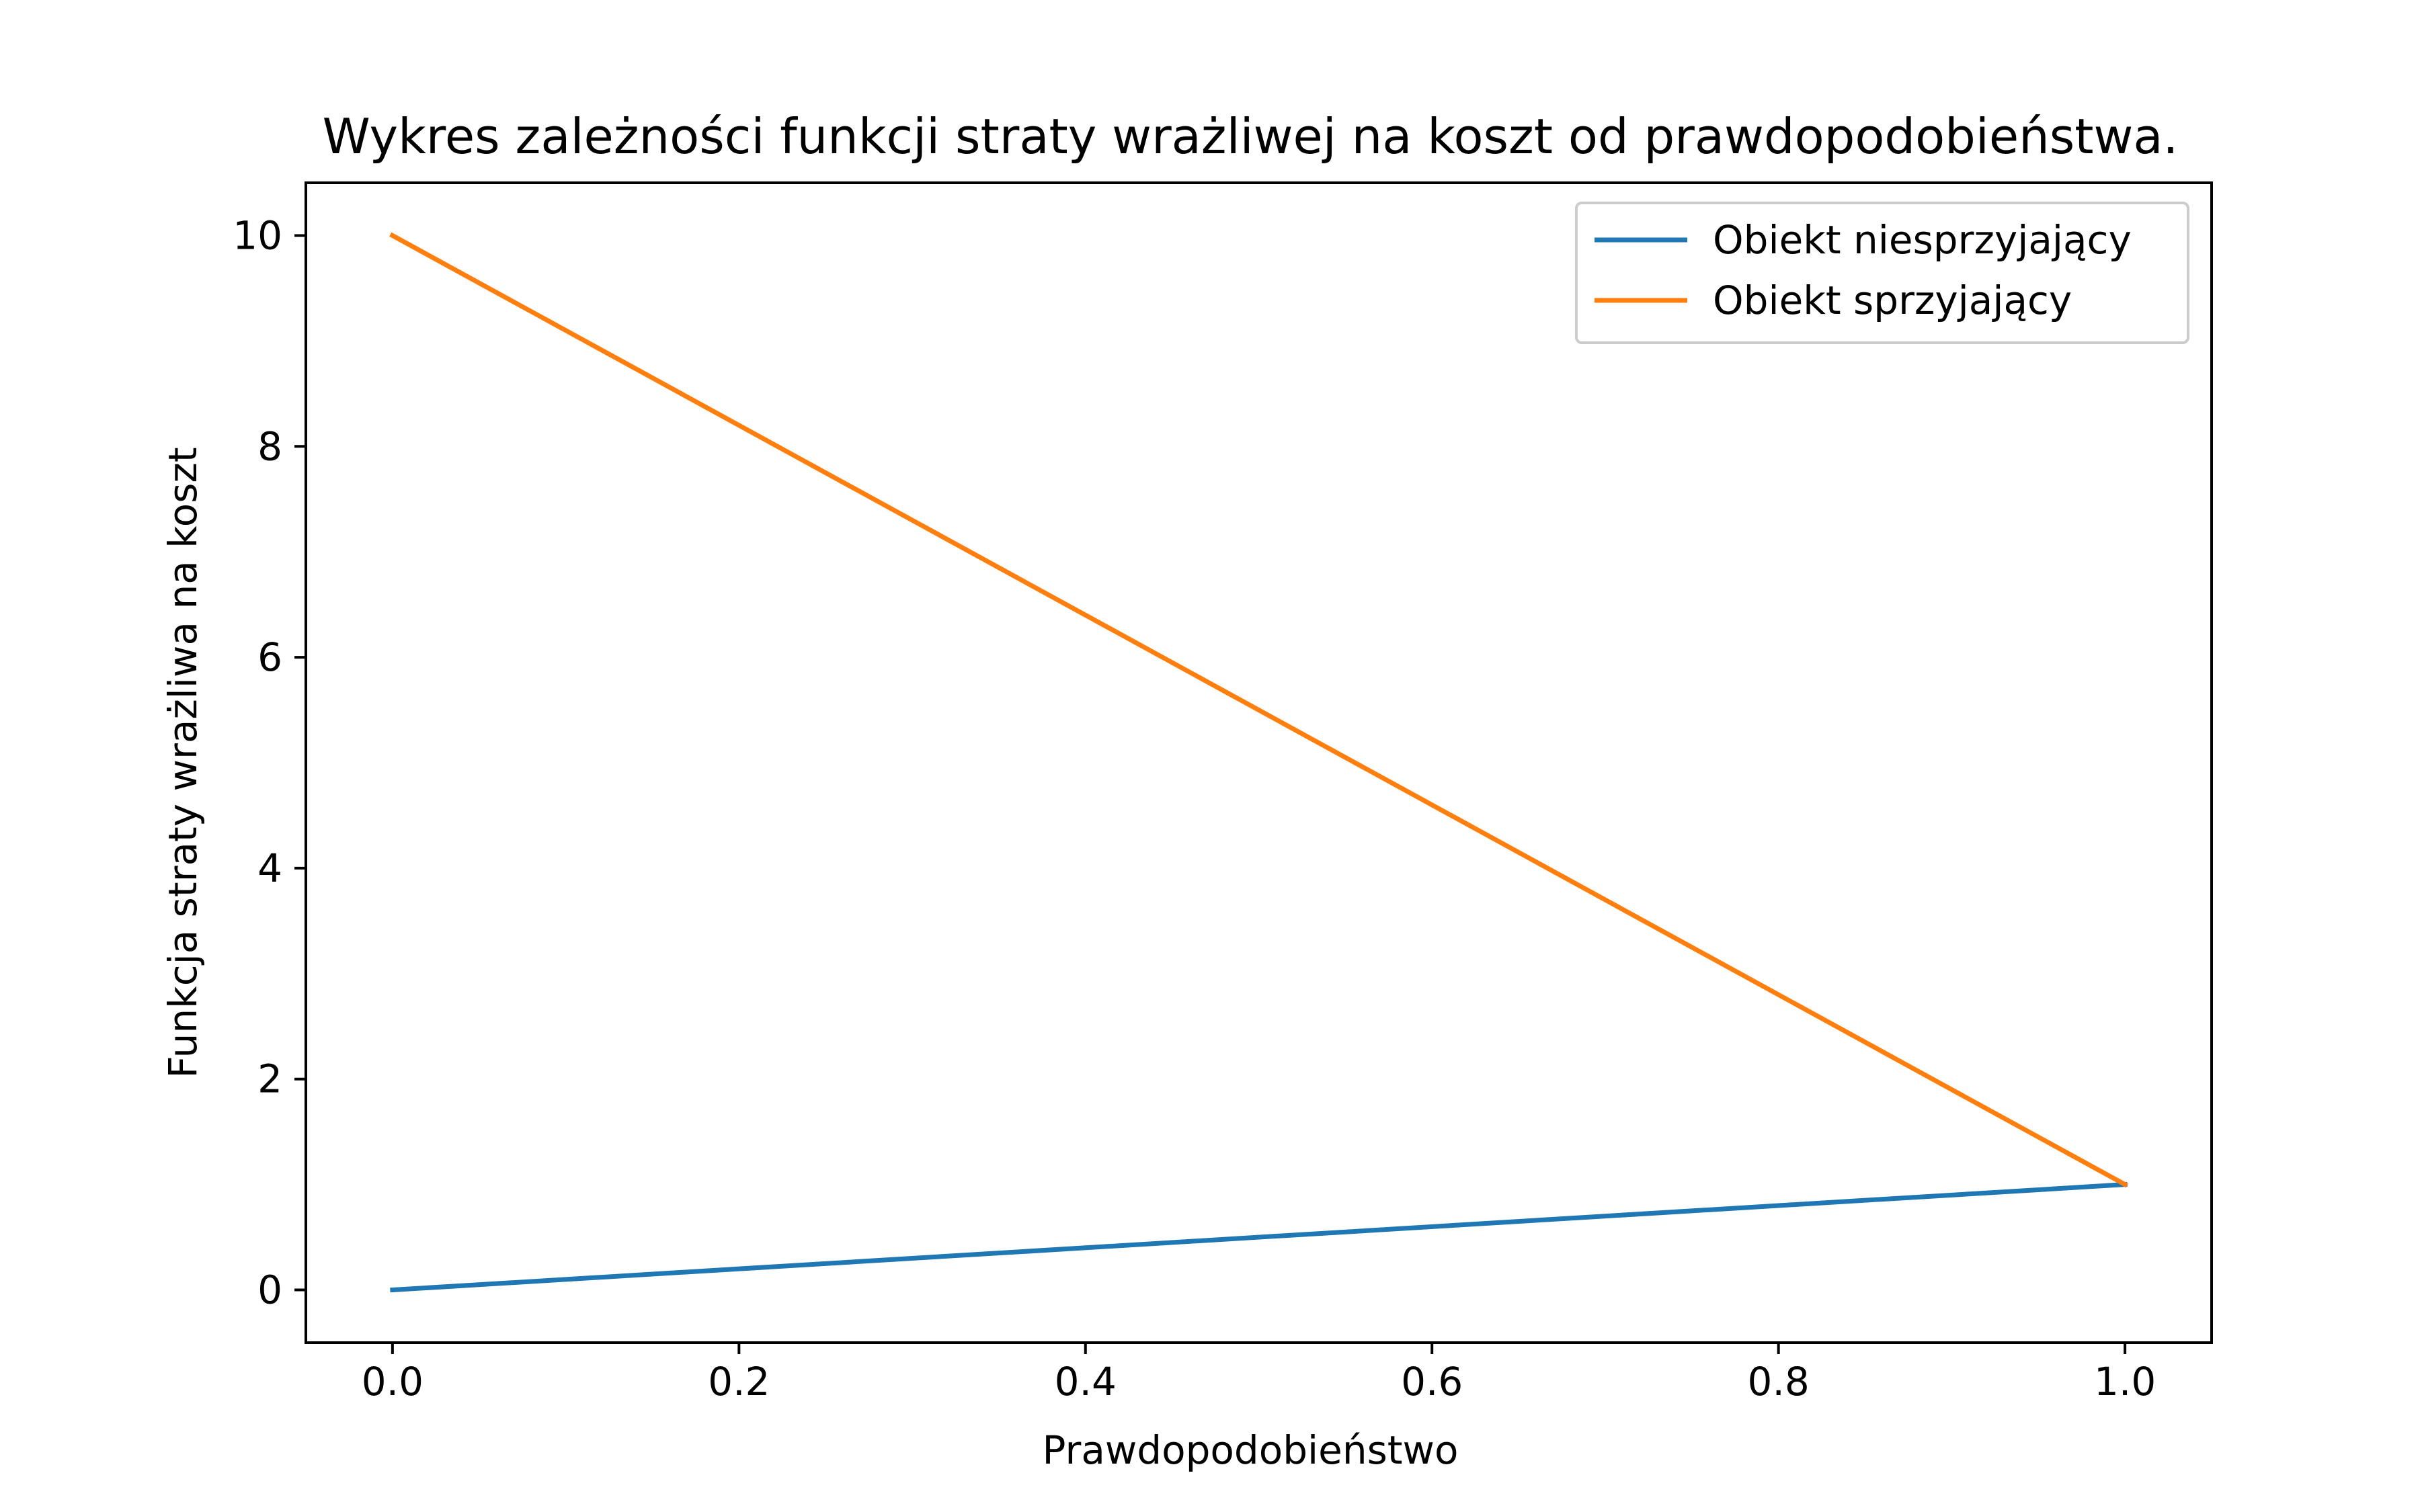  What do you see at coordinates (257, 235) in the screenshot?
I see `y-tick-label: 10` at bounding box center [257, 235].